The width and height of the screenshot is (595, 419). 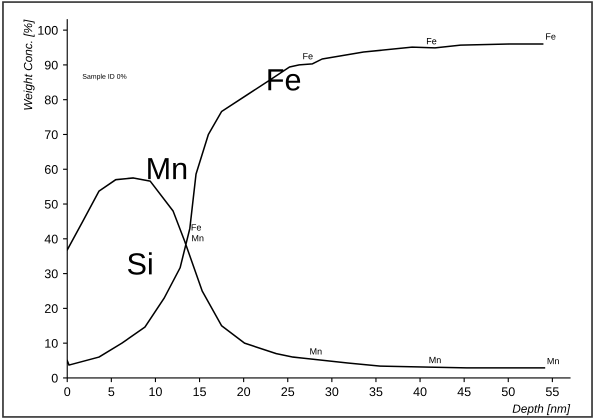 I want to click on annotation: Si, so click(x=140, y=263).